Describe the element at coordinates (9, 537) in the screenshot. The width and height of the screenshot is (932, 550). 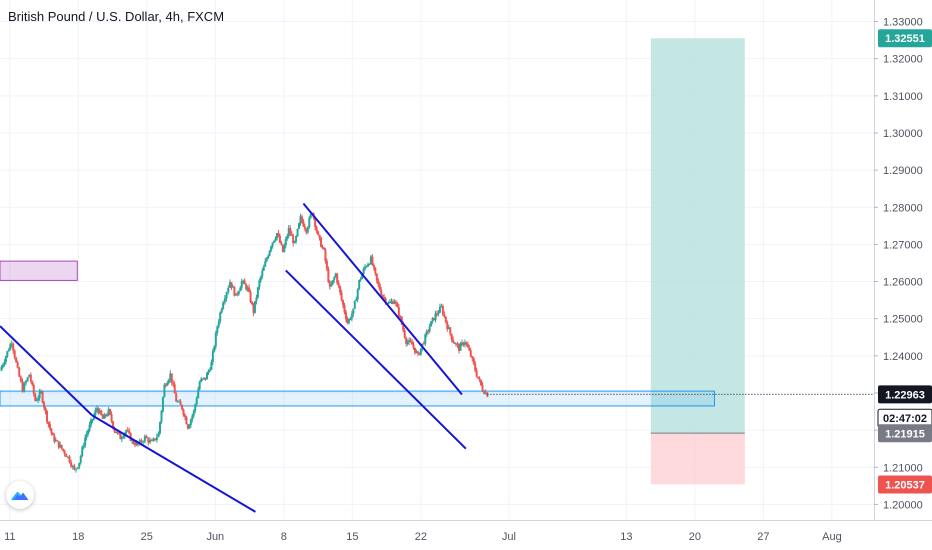
I see `x-tick-label: 11` at that location.